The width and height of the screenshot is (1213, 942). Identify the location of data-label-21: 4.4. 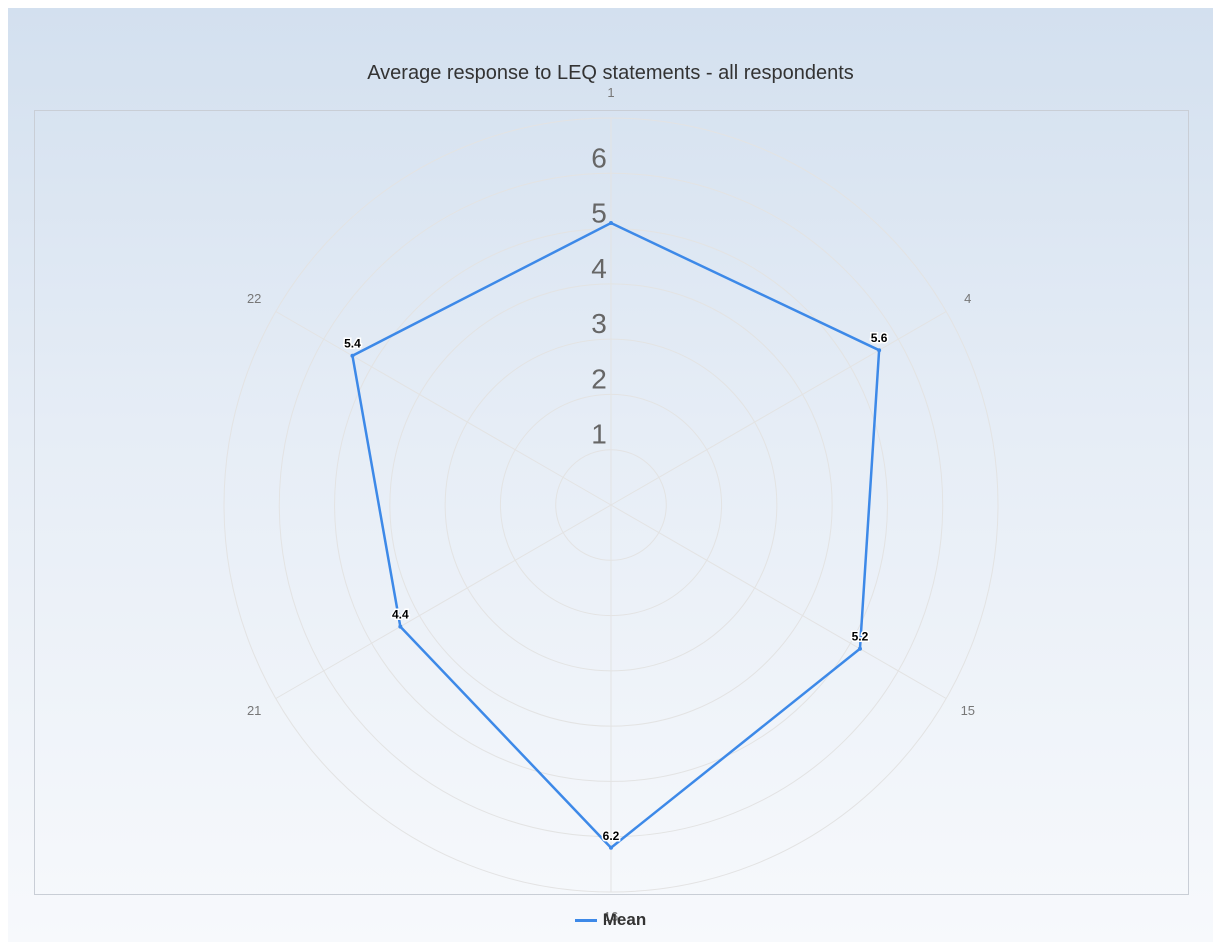
(400, 615).